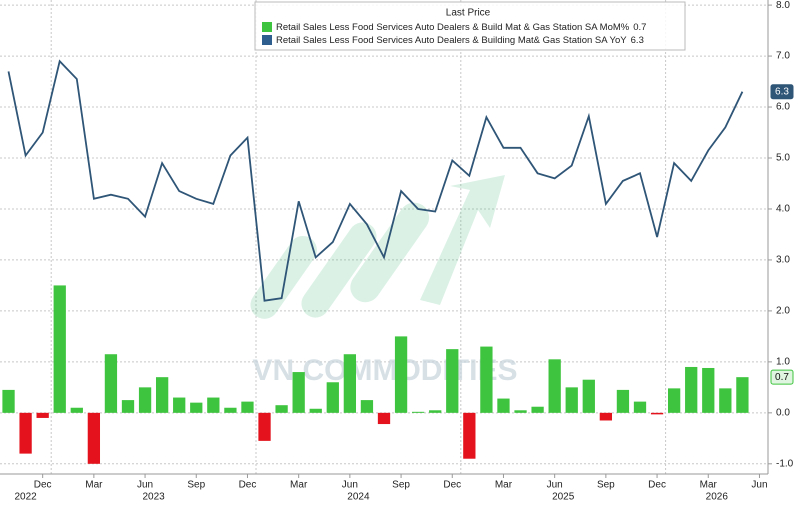  What do you see at coordinates (358, 497) in the screenshot?
I see `x-year-label: 2024` at bounding box center [358, 497].